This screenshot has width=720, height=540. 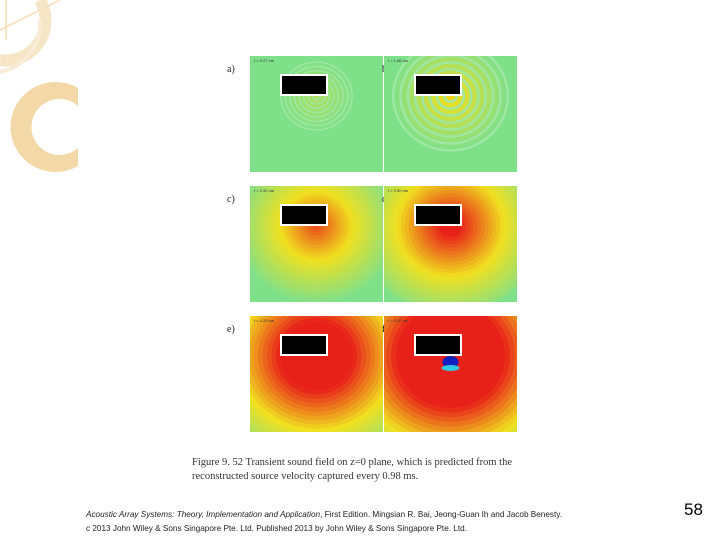 I want to click on panel-label: a), so click(x=231, y=69).